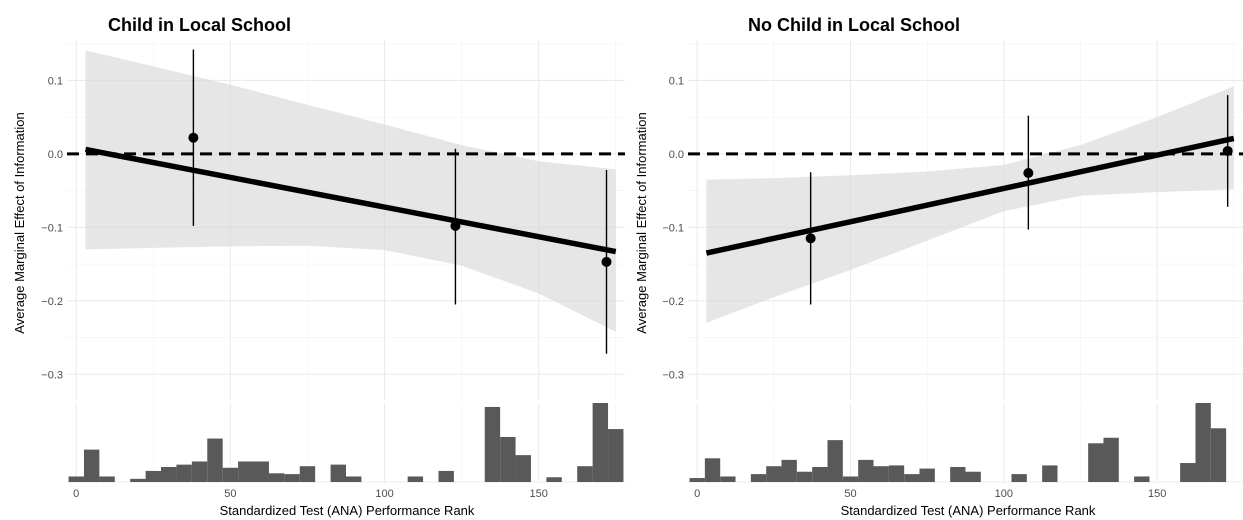  What do you see at coordinates (854, 25) in the screenshot?
I see `panel-title: No Child in Local School` at bounding box center [854, 25].